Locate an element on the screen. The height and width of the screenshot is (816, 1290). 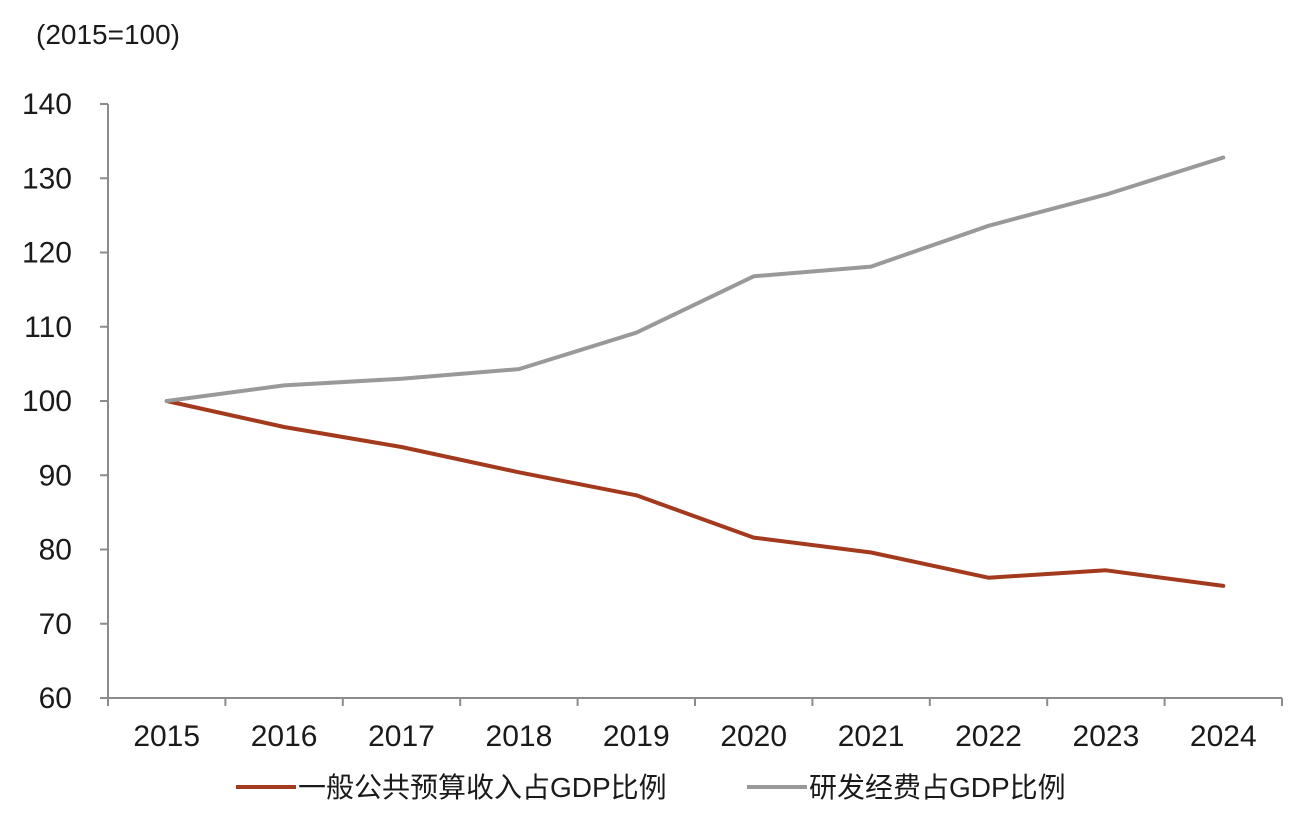
y-tick-label: 140 is located at coordinates (47, 104).